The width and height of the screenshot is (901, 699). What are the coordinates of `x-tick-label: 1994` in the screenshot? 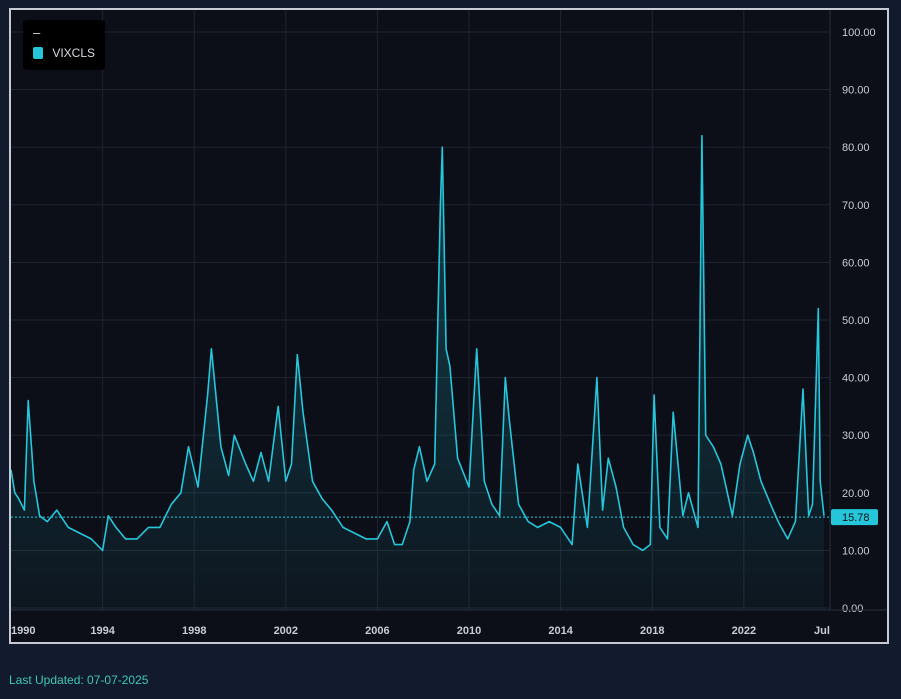 It's located at (102, 631).